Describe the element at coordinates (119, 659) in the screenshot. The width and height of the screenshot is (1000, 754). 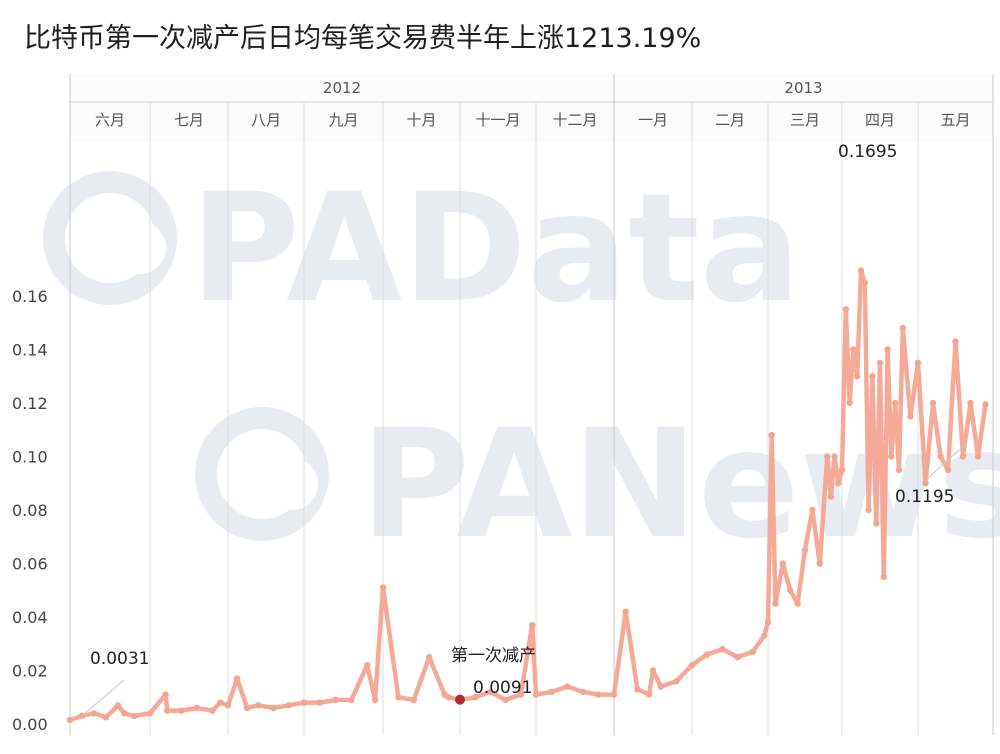
I see `annotation-label: 0.0031` at that location.